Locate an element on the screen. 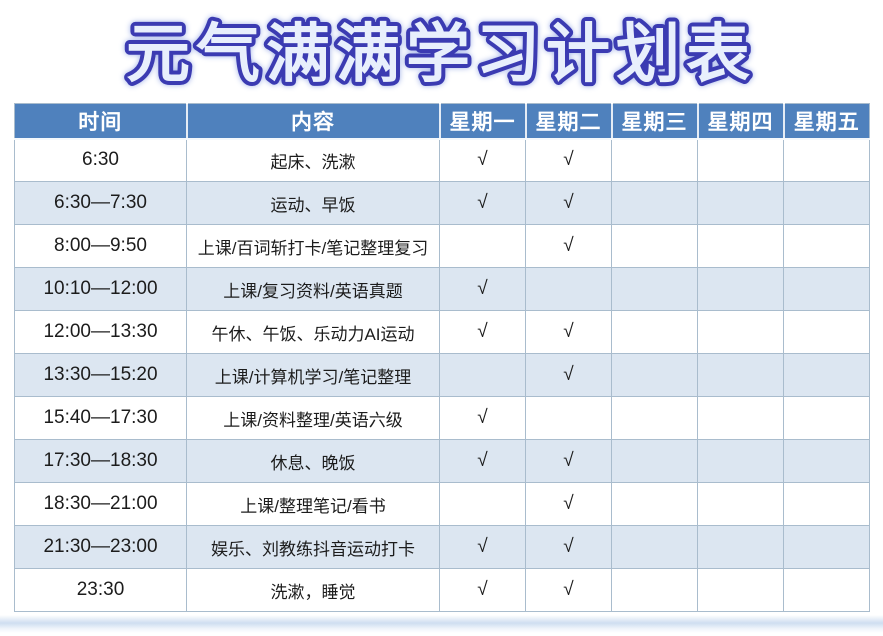  bottom-glow-band is located at coordinates (441, 624).